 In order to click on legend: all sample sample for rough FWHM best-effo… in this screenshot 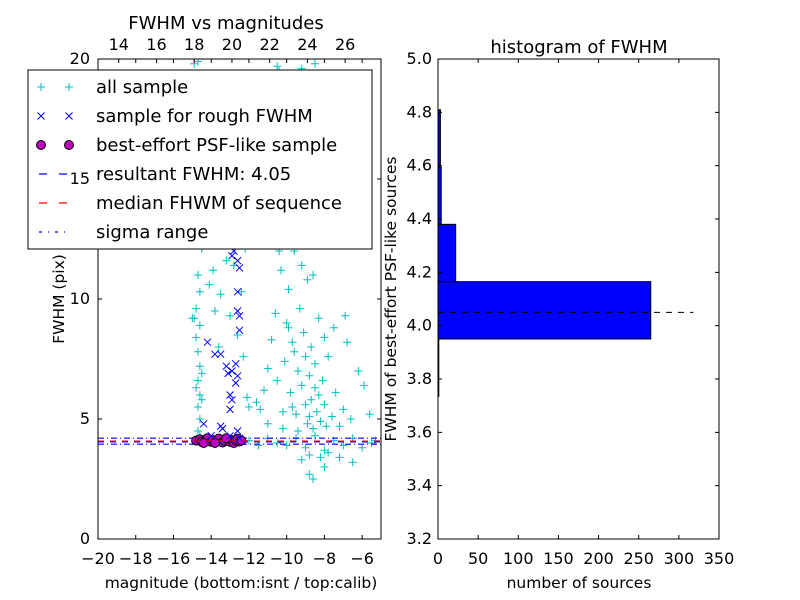, I will do `click(200, 159)`.